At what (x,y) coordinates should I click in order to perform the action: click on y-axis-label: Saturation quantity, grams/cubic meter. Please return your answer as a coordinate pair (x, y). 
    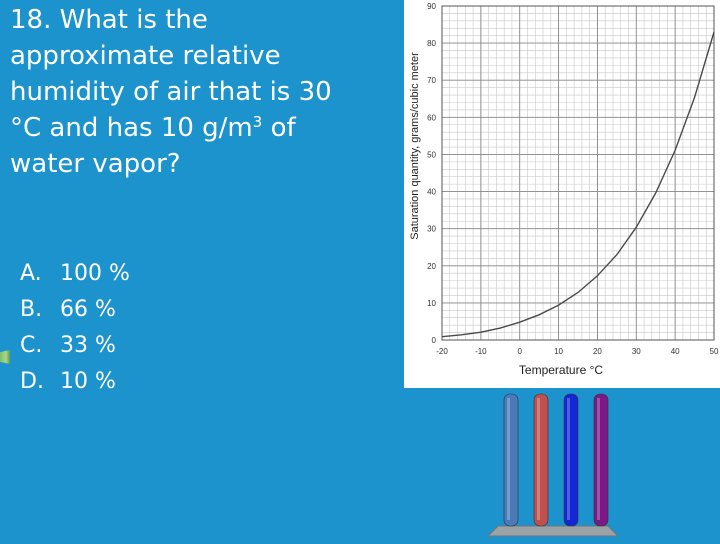
    Looking at the image, I should click on (415, 146).